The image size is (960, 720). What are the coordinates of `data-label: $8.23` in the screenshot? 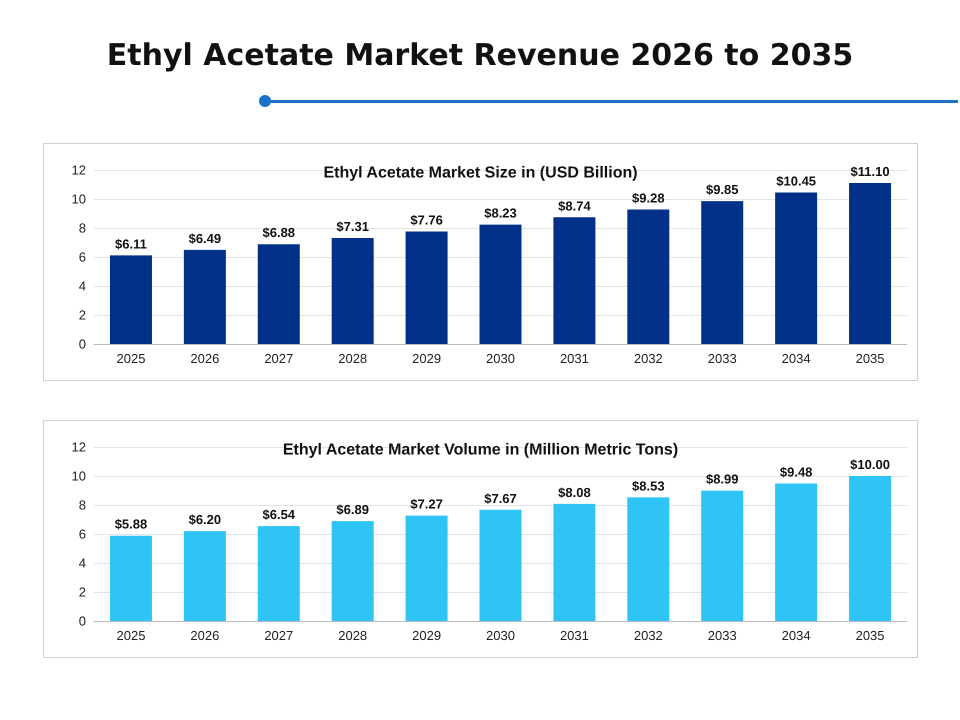 It's located at (500, 213).